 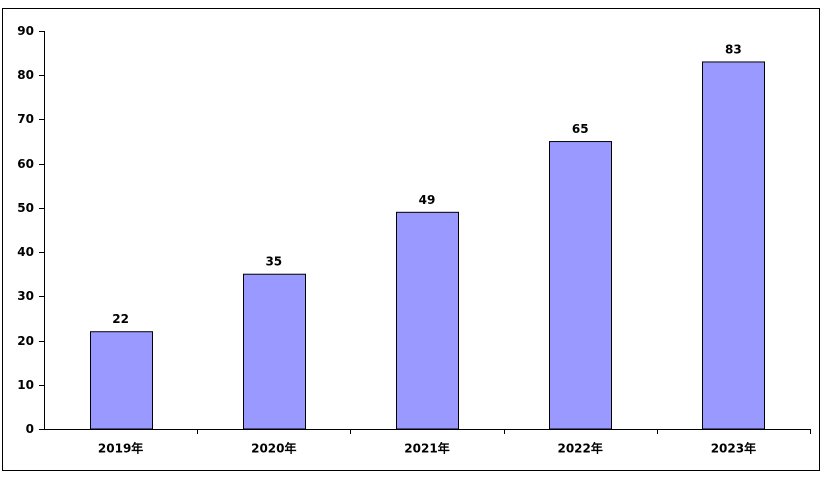 I want to click on y-tick-label: 30, so click(x=25, y=296).